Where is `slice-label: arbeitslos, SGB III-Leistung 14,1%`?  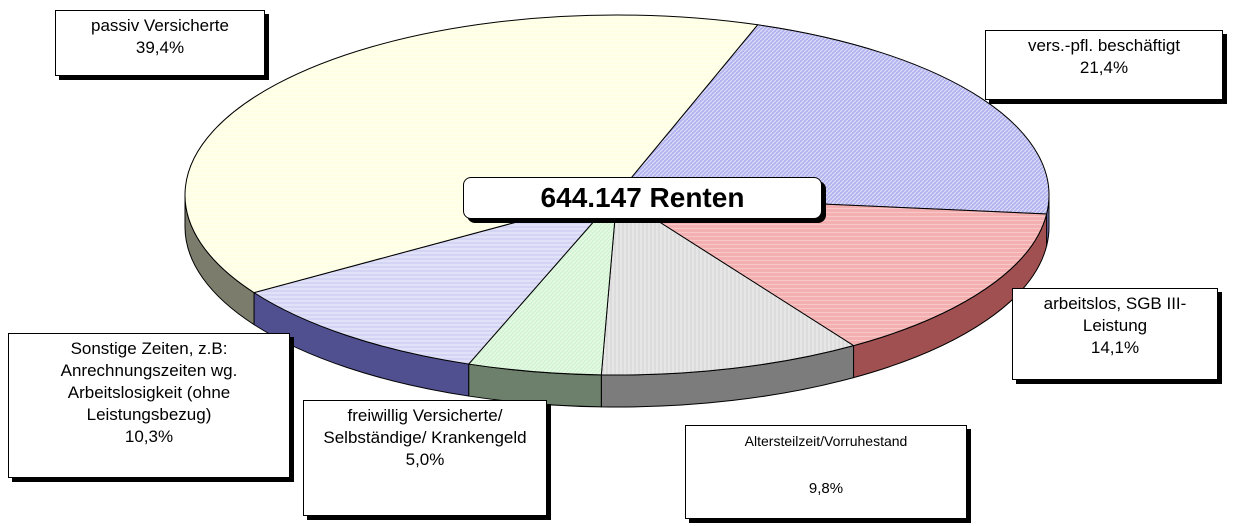
slice-label: arbeitslos, SGB III-Leistung 14,1% is located at coordinates (1115, 334).